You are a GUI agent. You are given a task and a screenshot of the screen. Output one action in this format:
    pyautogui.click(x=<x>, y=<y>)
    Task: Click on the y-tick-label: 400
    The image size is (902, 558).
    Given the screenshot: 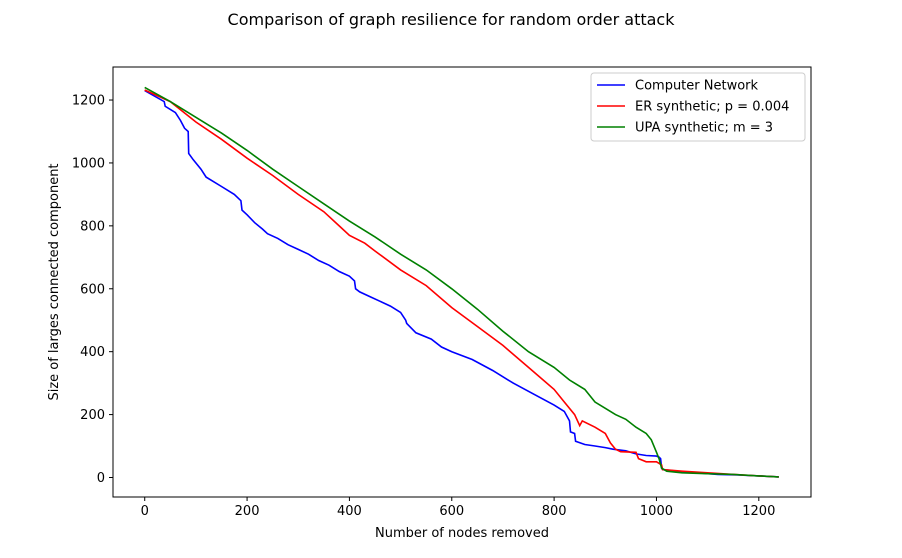 What is the action you would take?
    pyautogui.click(x=92, y=352)
    